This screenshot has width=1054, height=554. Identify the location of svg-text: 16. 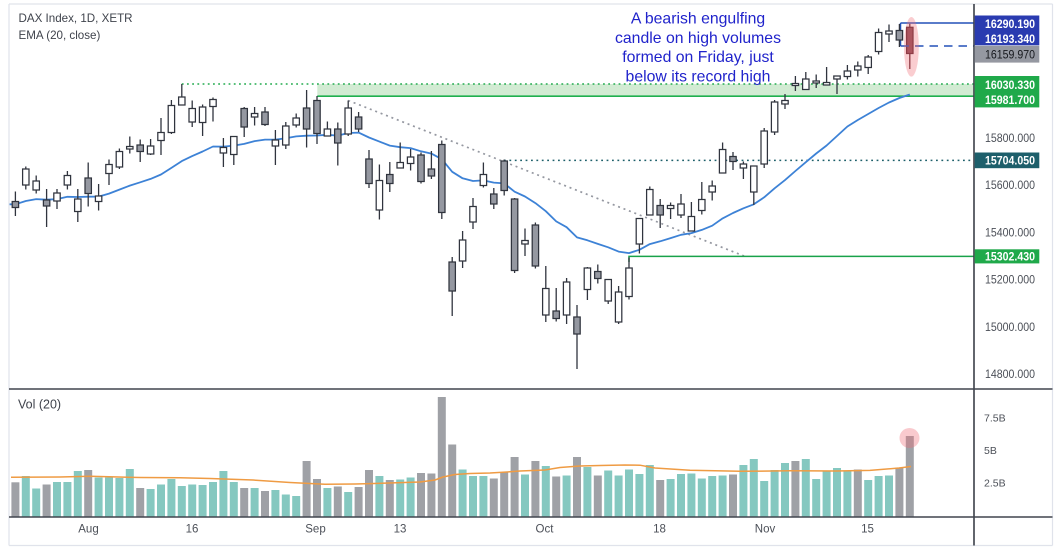
(192, 530).